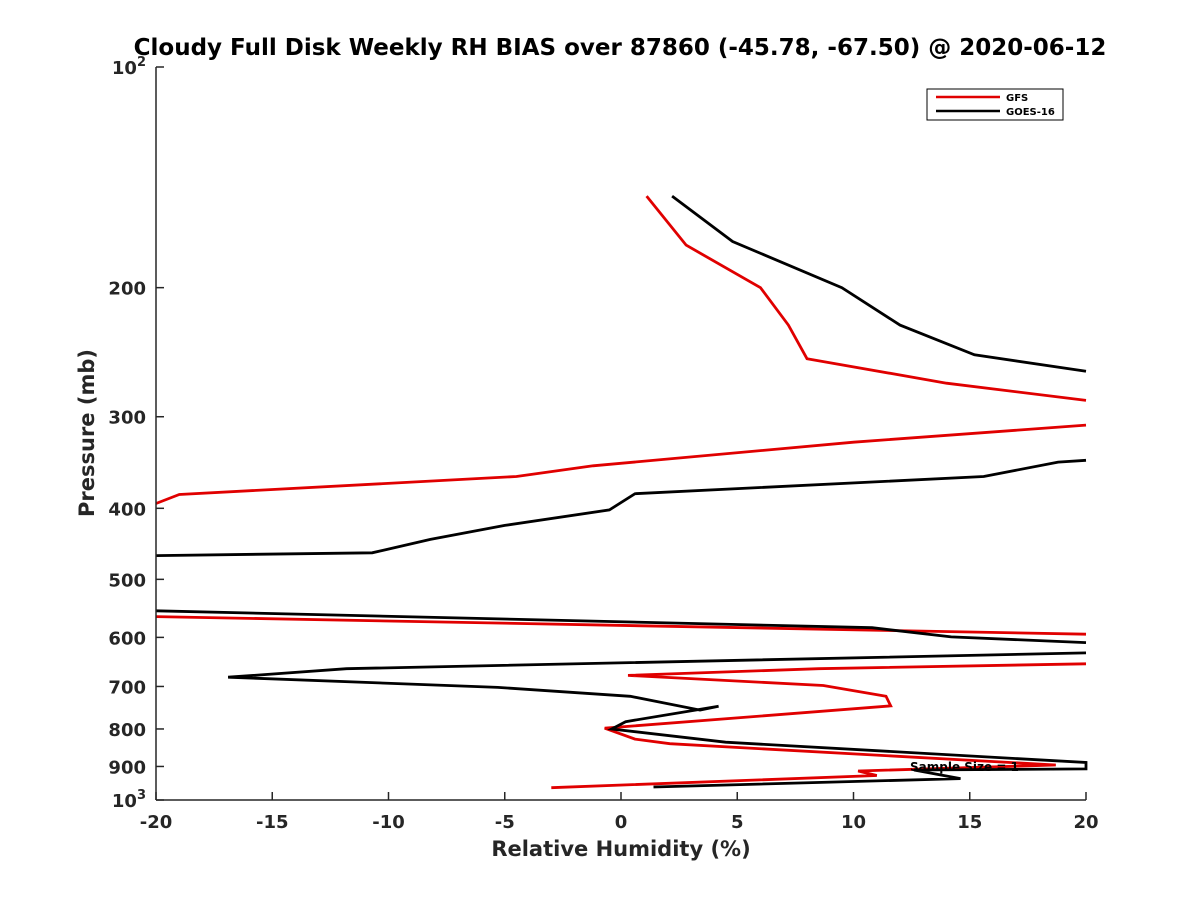 Image resolution: width=1200 pixels, height=900 pixels. Describe the element at coordinates (272, 822) in the screenshot. I see `x-tick-label: -15` at that location.